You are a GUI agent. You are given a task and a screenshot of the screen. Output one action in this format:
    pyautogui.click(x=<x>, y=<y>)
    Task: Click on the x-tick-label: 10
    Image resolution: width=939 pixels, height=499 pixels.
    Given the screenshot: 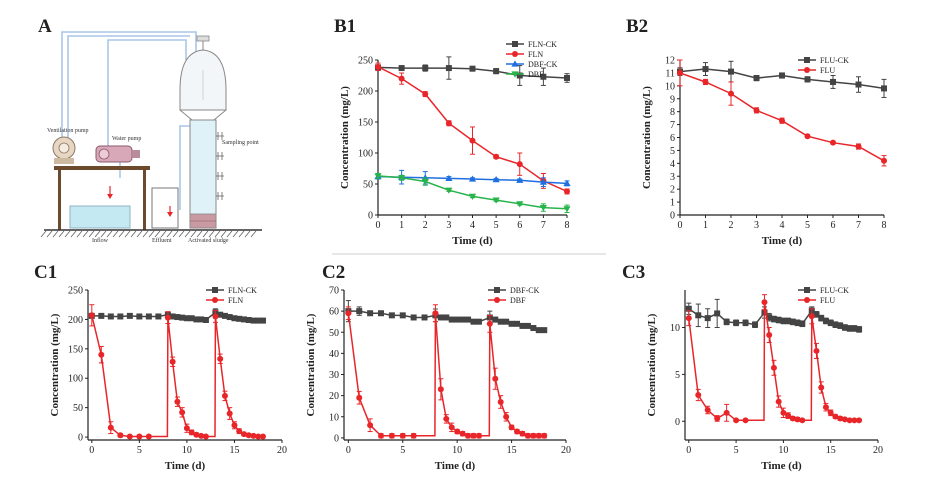 What is the action you would take?
    pyautogui.click(x=187, y=450)
    